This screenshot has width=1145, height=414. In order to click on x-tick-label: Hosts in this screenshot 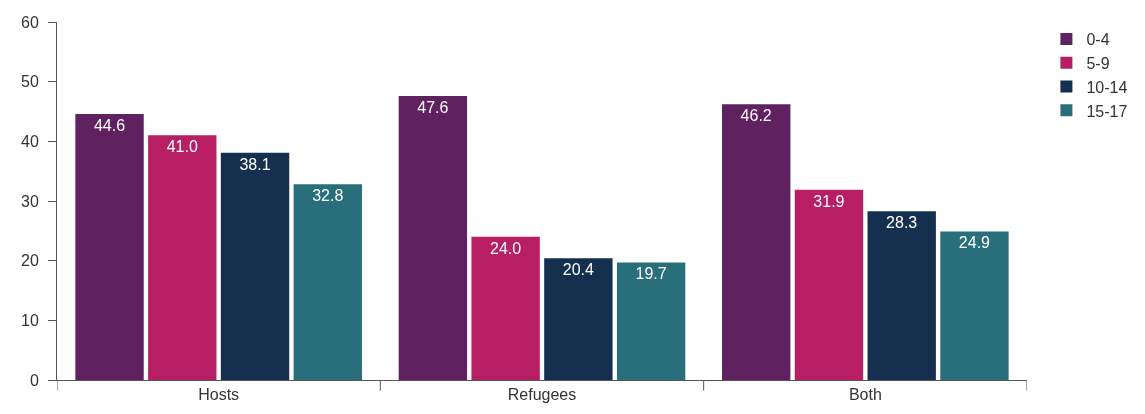, I will do `click(219, 395)`.